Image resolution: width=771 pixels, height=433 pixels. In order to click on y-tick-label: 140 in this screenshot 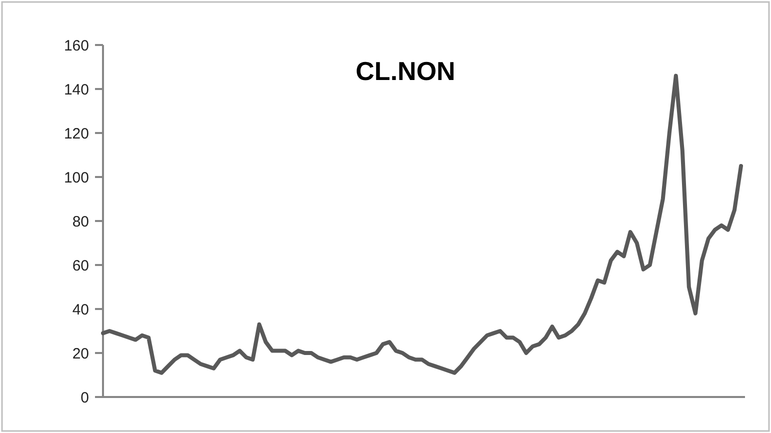, I will do `click(76, 89)`.